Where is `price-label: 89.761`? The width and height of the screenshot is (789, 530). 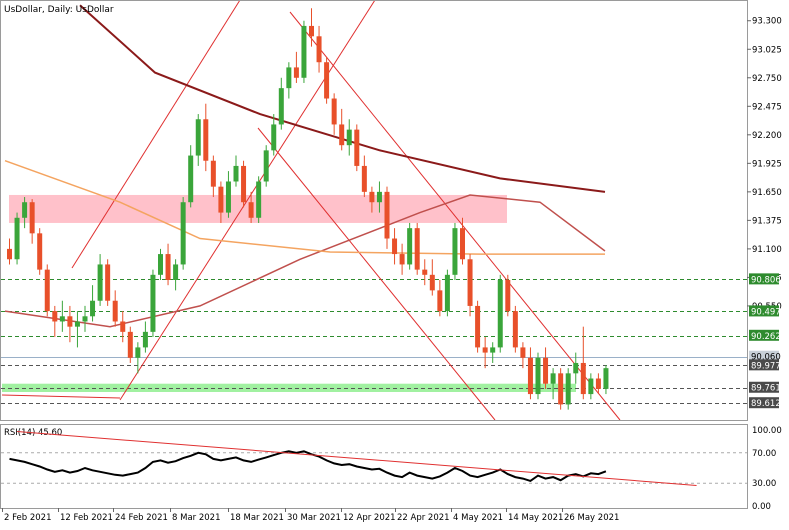 price-label: 89.761 is located at coordinates (766, 389).